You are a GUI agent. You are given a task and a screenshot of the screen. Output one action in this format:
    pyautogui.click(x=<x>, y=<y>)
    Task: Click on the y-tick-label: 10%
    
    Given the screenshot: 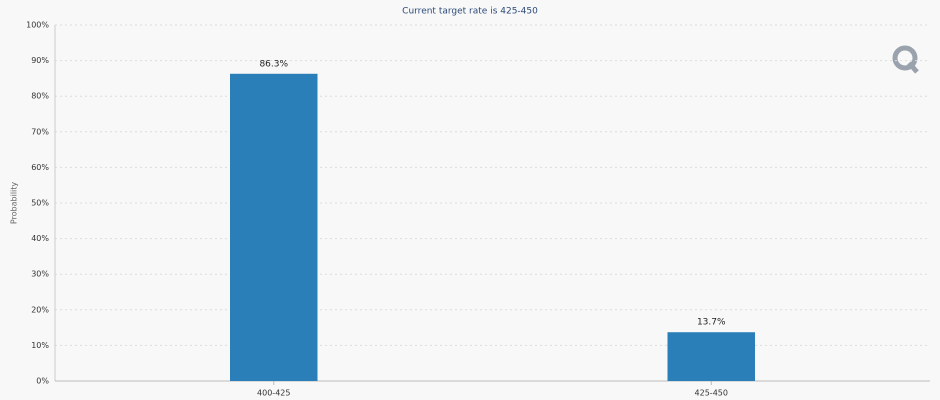 What is the action you would take?
    pyautogui.click(x=40, y=345)
    